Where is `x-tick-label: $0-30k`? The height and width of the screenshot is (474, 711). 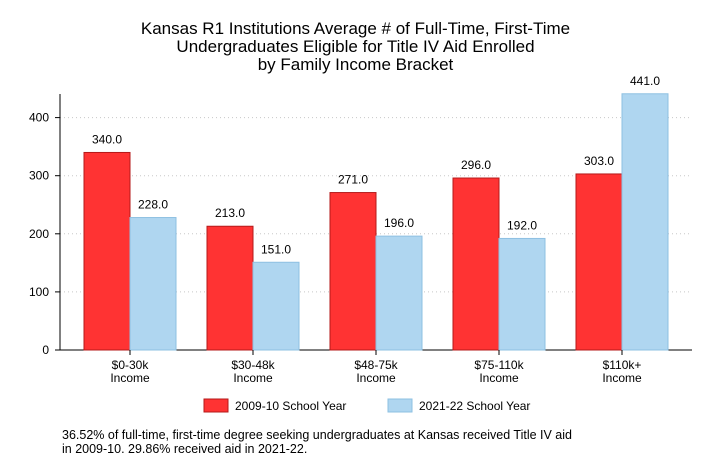
x-tick-label: $0-30k is located at coordinates (131, 365).